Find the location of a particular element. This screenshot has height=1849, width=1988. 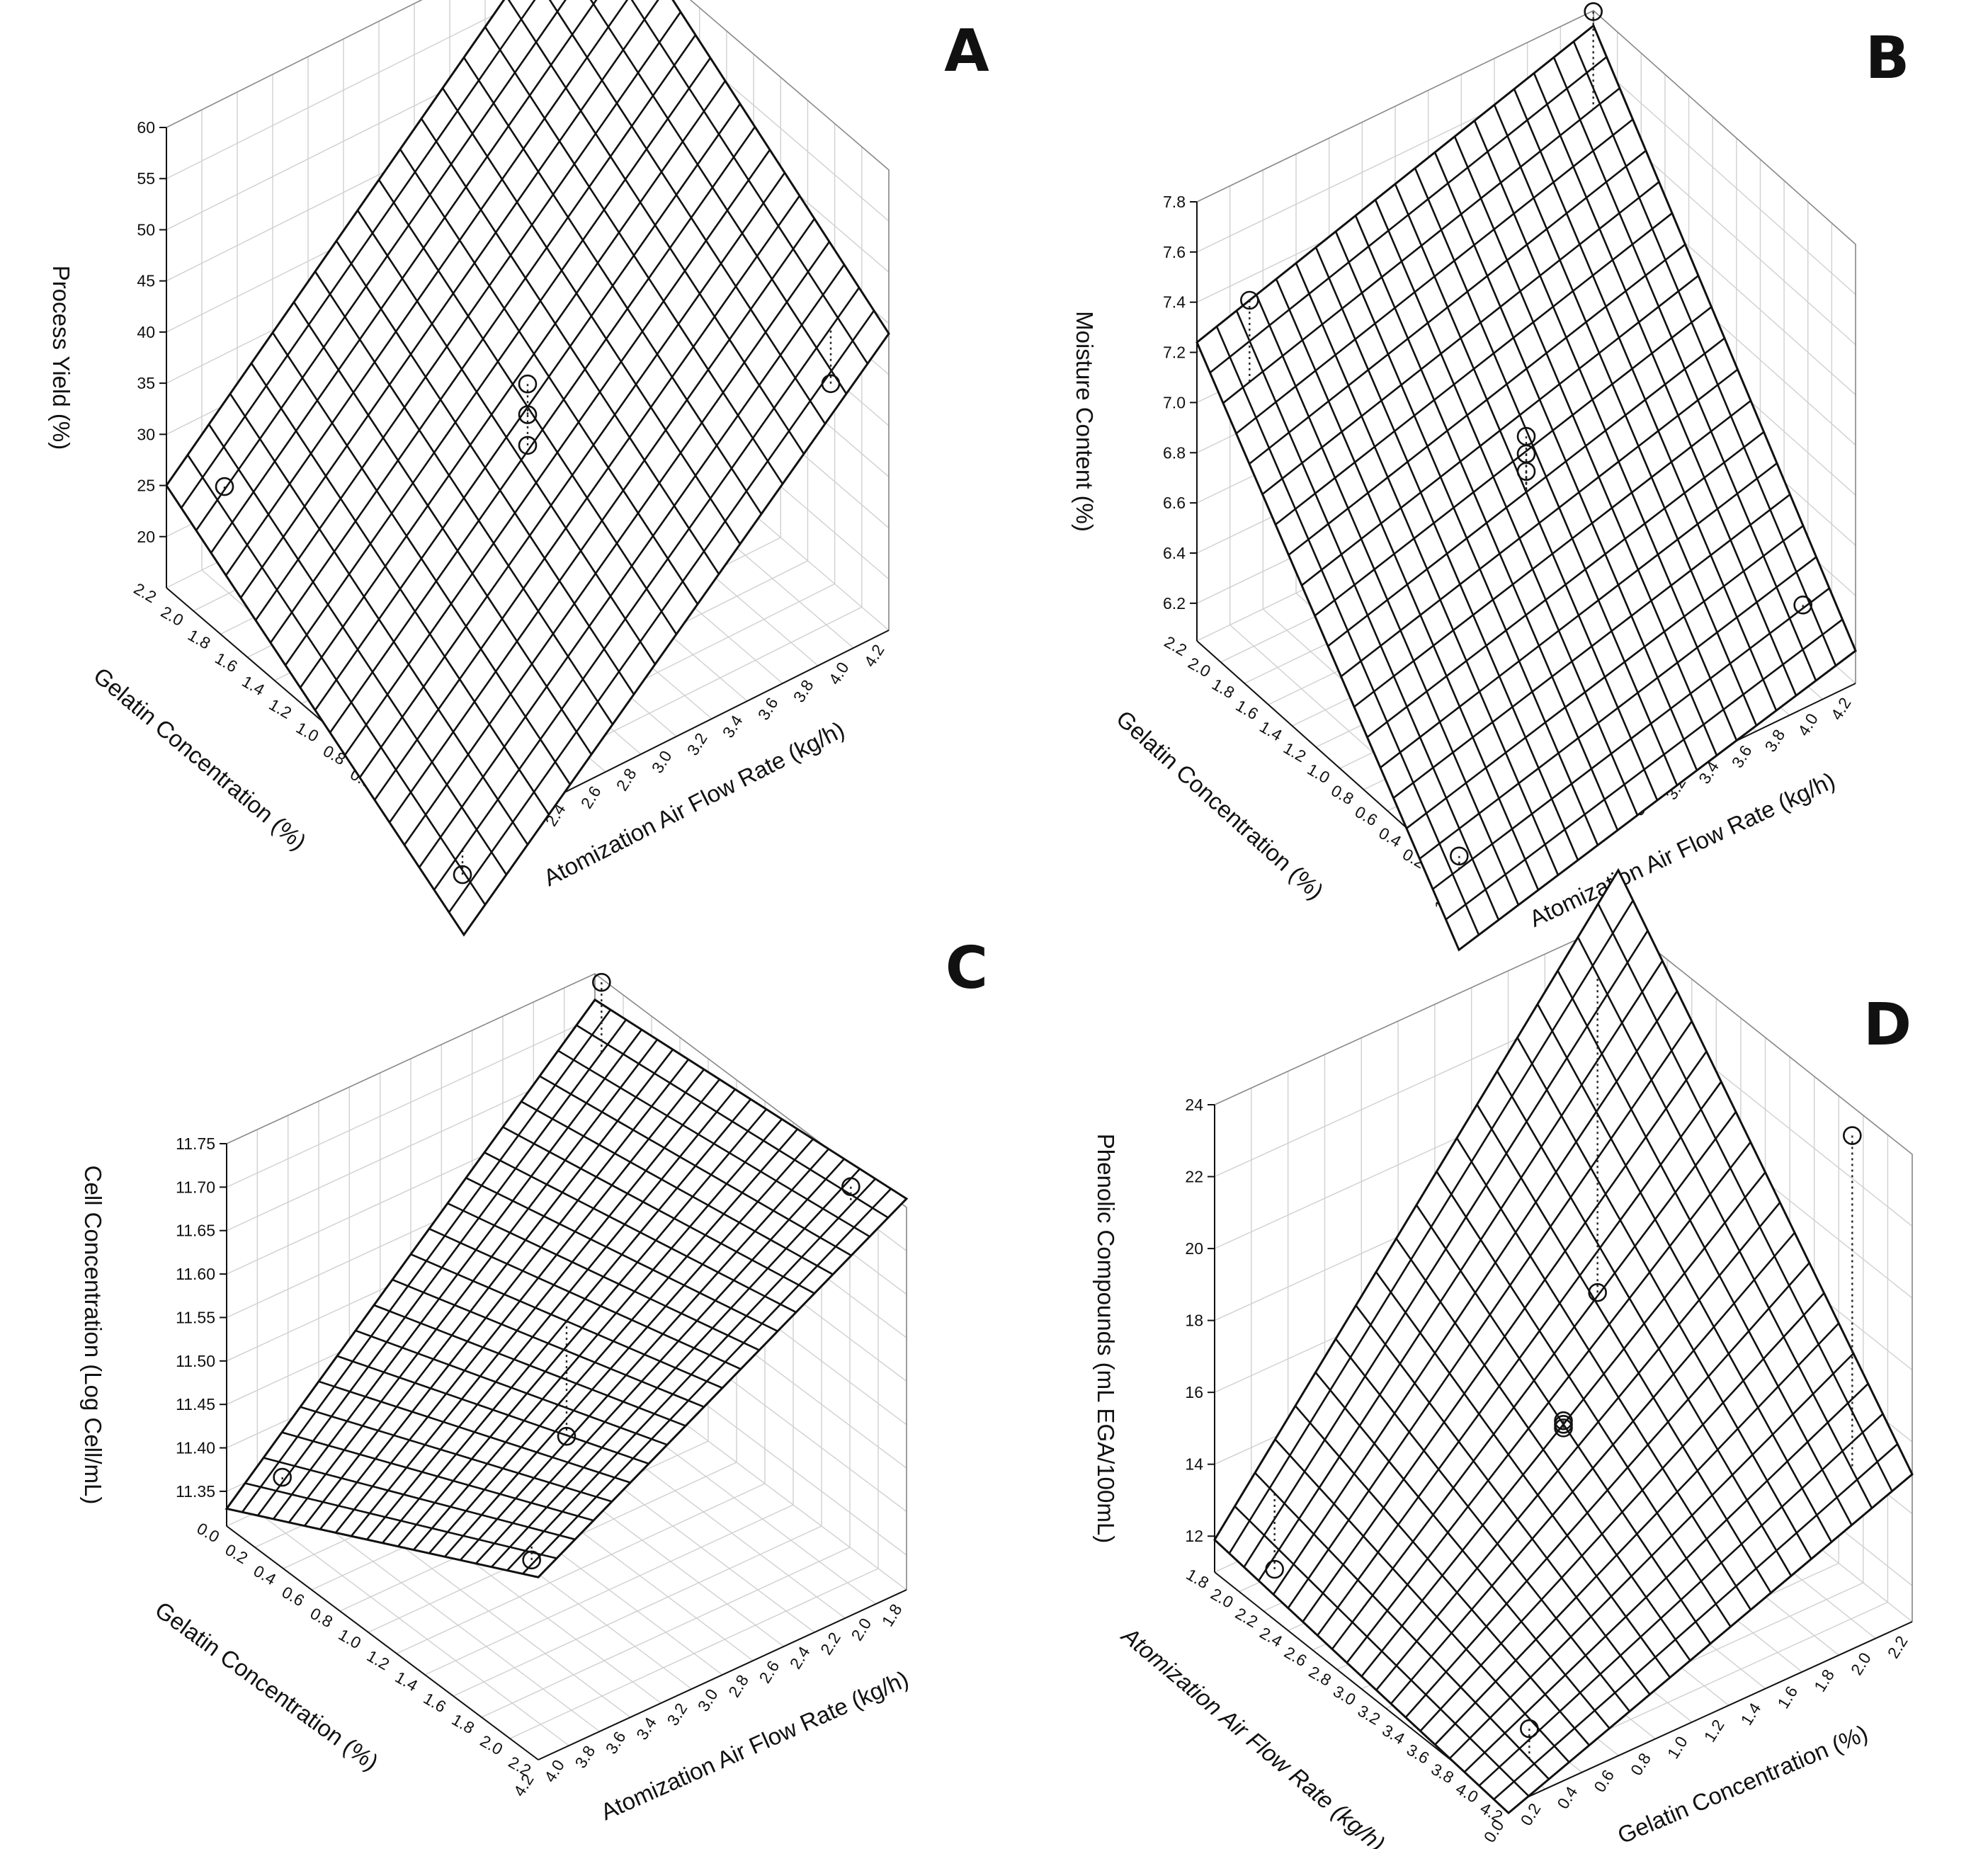

axes is located at coordinates (563, 1451).